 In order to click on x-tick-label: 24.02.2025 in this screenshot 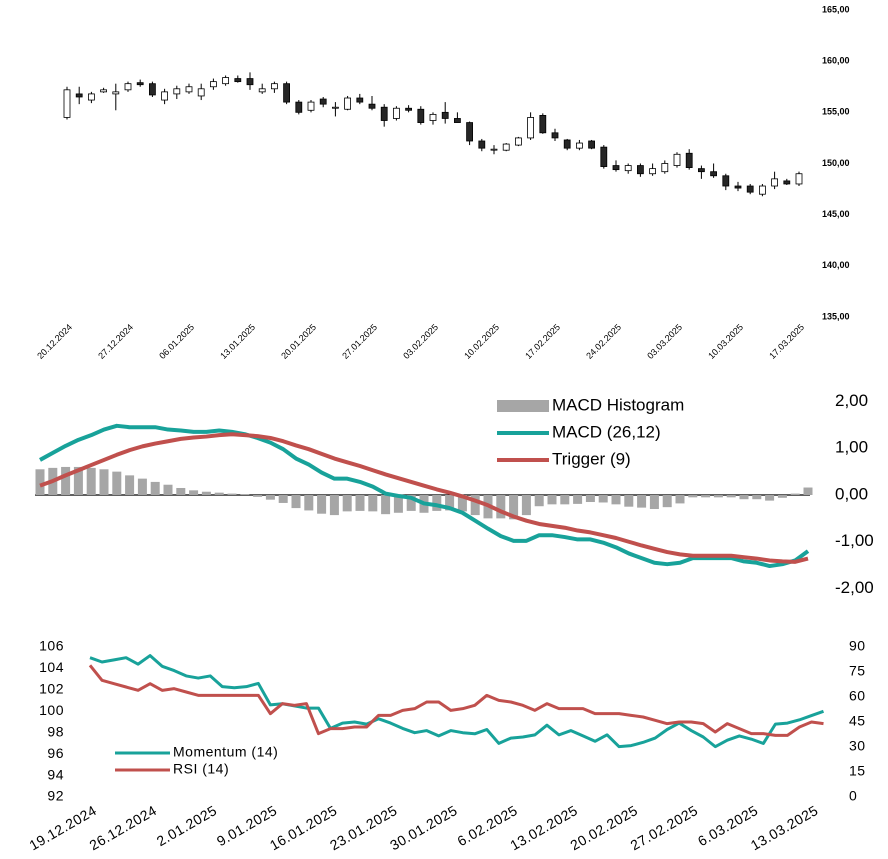, I will do `click(603, 341)`.